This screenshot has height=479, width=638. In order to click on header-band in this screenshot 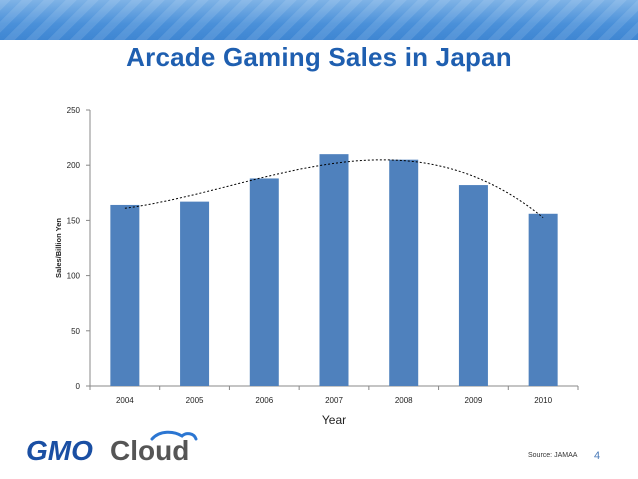, I will do `click(319, 20)`.